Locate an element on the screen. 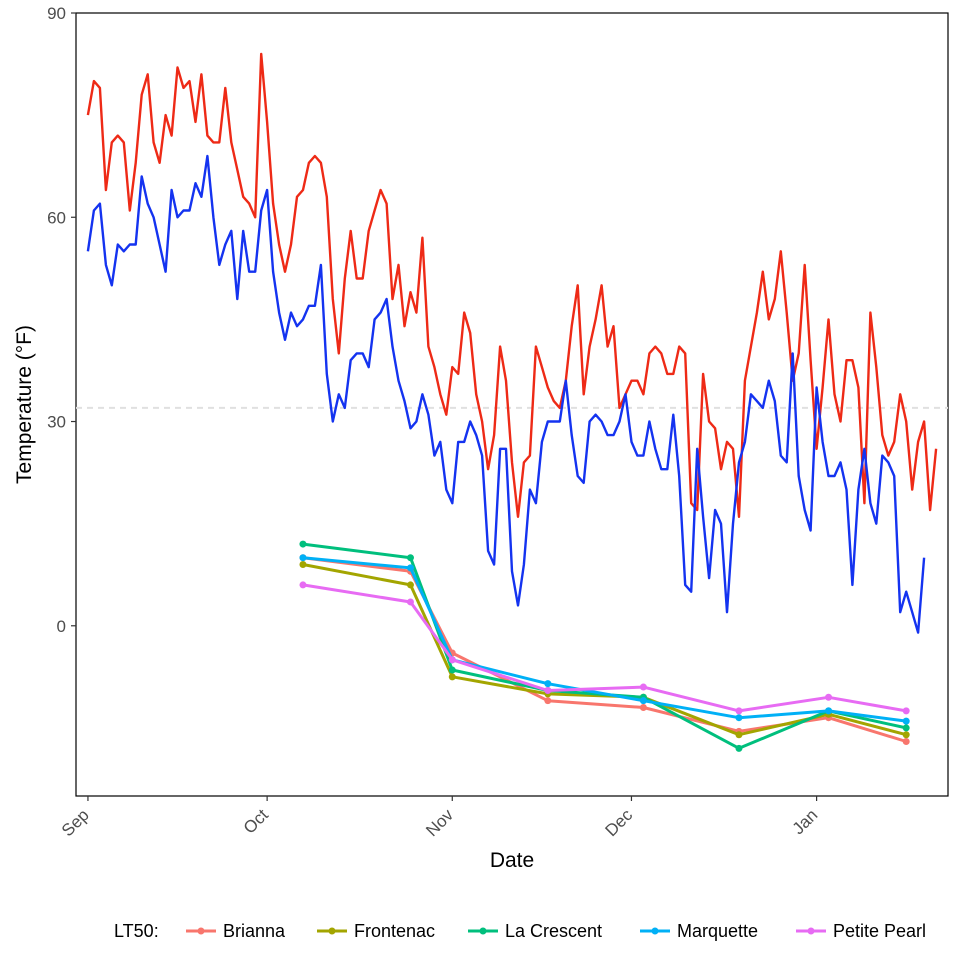 The width and height of the screenshot is (974, 974). legend-item-petite-pearl: Petite Pearl is located at coordinates (861, 931).